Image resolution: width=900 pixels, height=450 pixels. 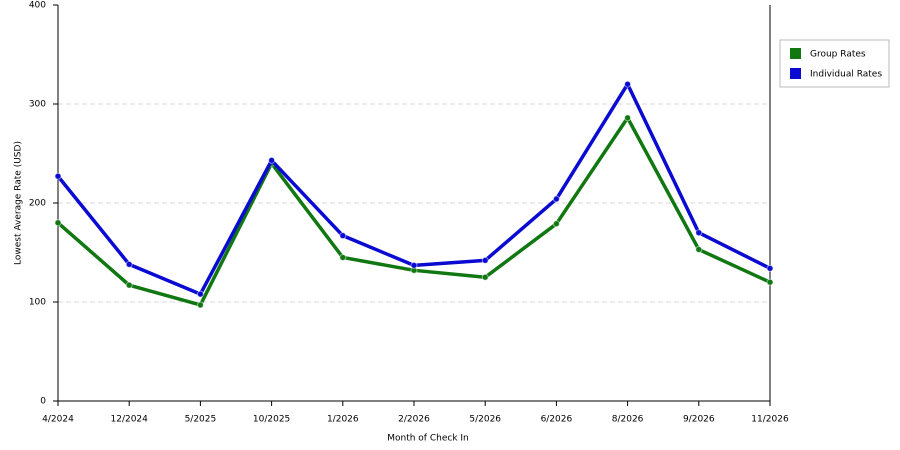 I want to click on x-tick-label: 9/2026, so click(x=699, y=420).